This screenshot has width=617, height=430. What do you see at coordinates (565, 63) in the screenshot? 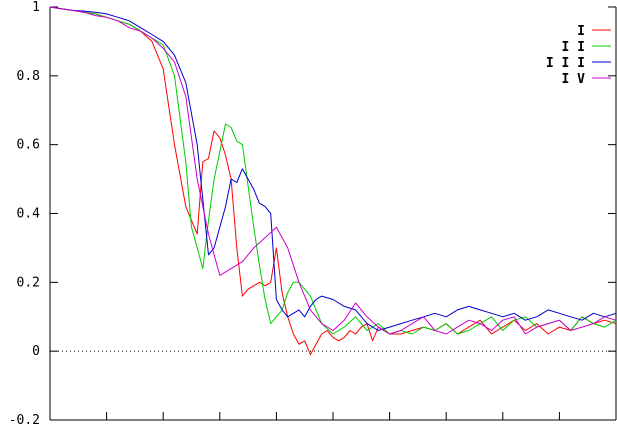
I see `legend-label-iii: I I I` at bounding box center [565, 63].